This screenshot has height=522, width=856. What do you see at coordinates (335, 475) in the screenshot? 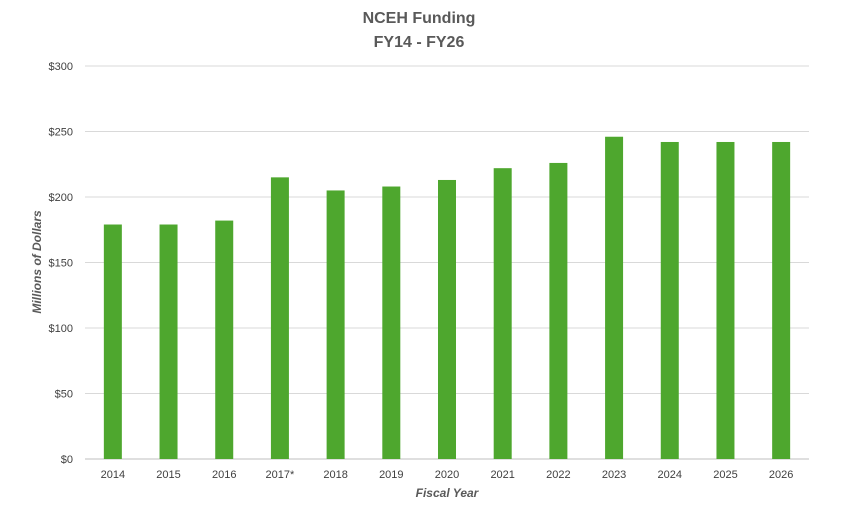
I see `x-tick-label: 2018` at bounding box center [335, 475].